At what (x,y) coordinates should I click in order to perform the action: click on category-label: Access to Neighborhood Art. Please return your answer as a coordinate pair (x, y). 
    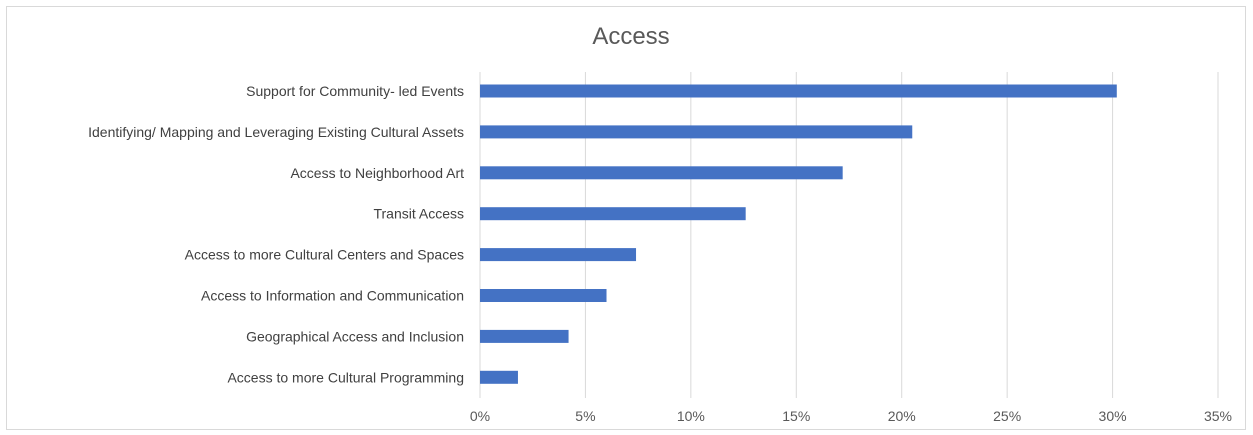
    Looking at the image, I should click on (377, 173).